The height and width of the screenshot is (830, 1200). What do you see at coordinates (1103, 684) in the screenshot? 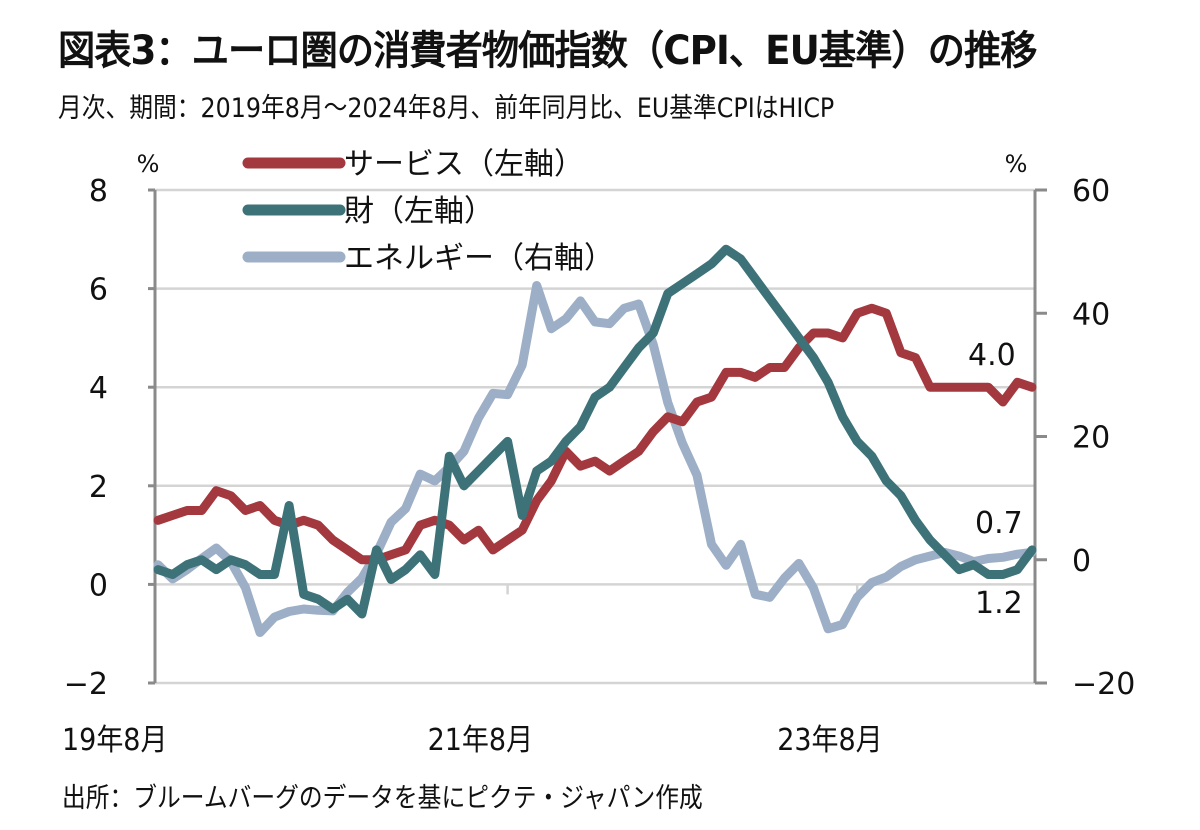
I see `right-axis-tick-label: −20` at bounding box center [1103, 684].